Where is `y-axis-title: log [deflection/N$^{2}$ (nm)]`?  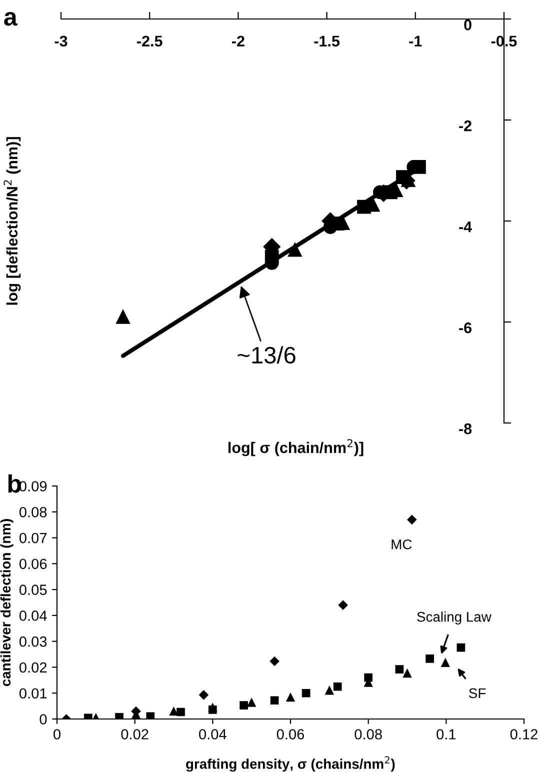
y-axis-title: log [deflection/N$^{2}$ (nm)] is located at coordinates (12, 221).